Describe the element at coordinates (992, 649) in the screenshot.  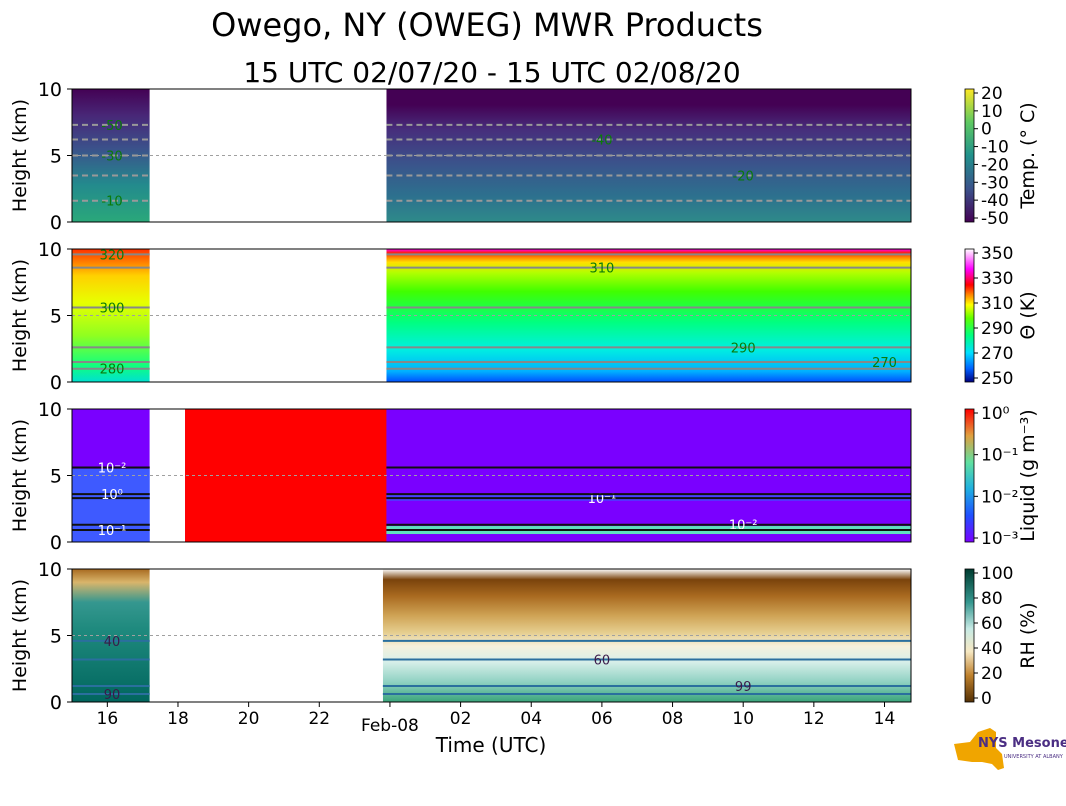
I see `colorbar-tick-label: 40` at that location.